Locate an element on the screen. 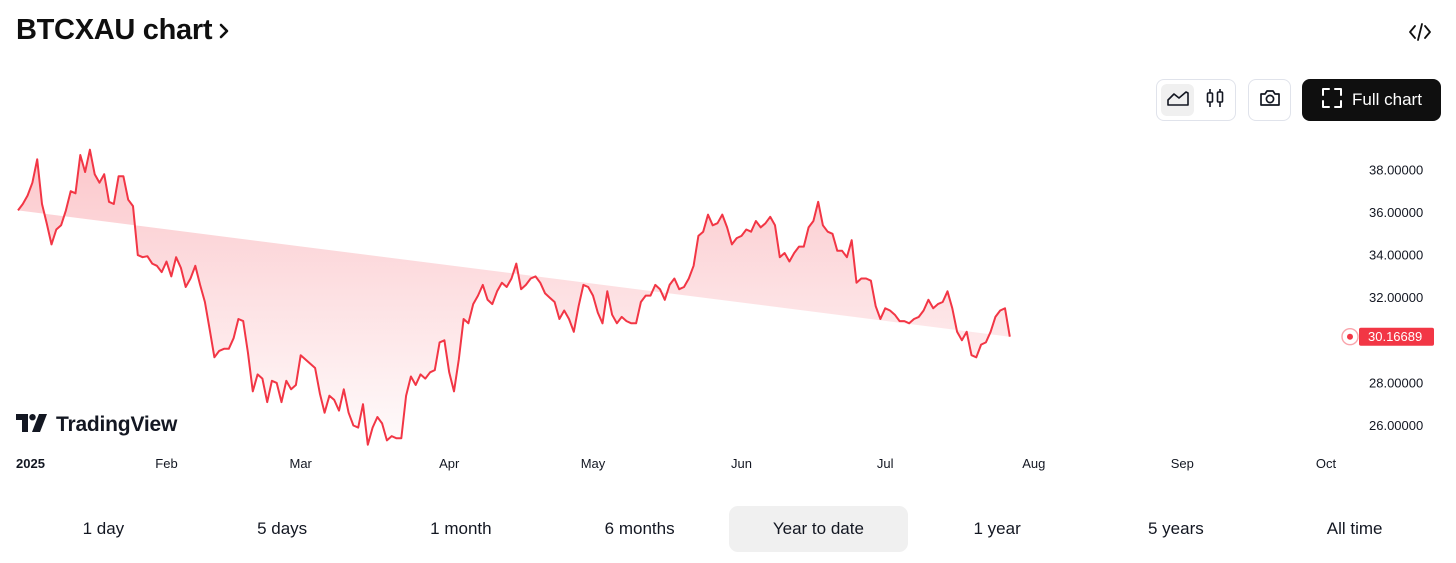 The width and height of the screenshot is (1456, 563). snapshot-button is located at coordinates (1269, 100).